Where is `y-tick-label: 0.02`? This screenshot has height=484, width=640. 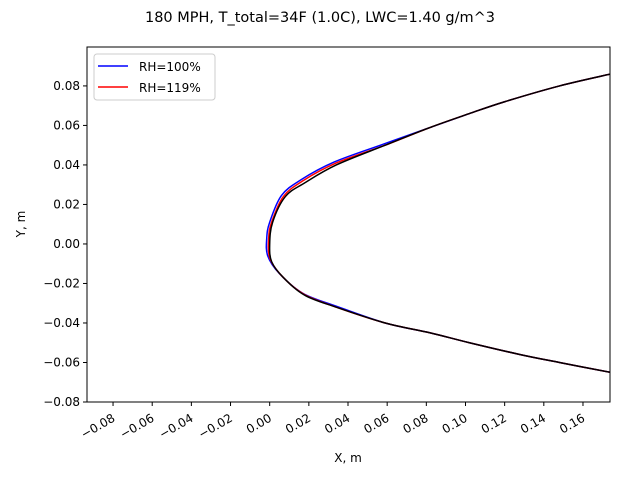
y-tick-label: 0.02 is located at coordinates (66, 204).